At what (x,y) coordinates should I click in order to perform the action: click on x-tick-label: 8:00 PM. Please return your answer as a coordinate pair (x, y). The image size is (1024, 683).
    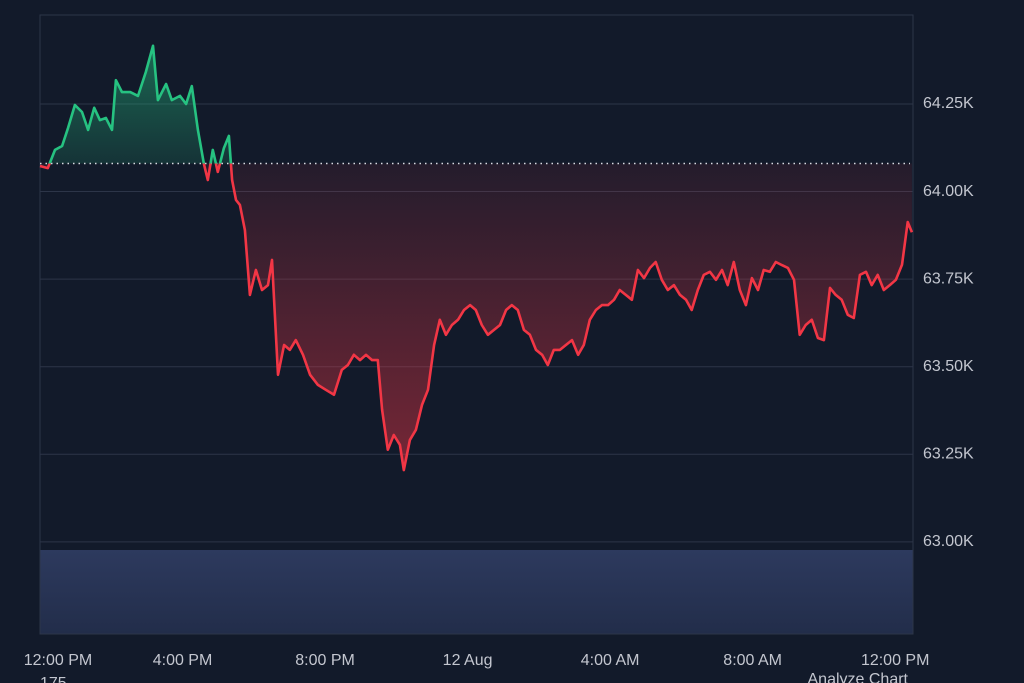
    Looking at the image, I should click on (325, 660).